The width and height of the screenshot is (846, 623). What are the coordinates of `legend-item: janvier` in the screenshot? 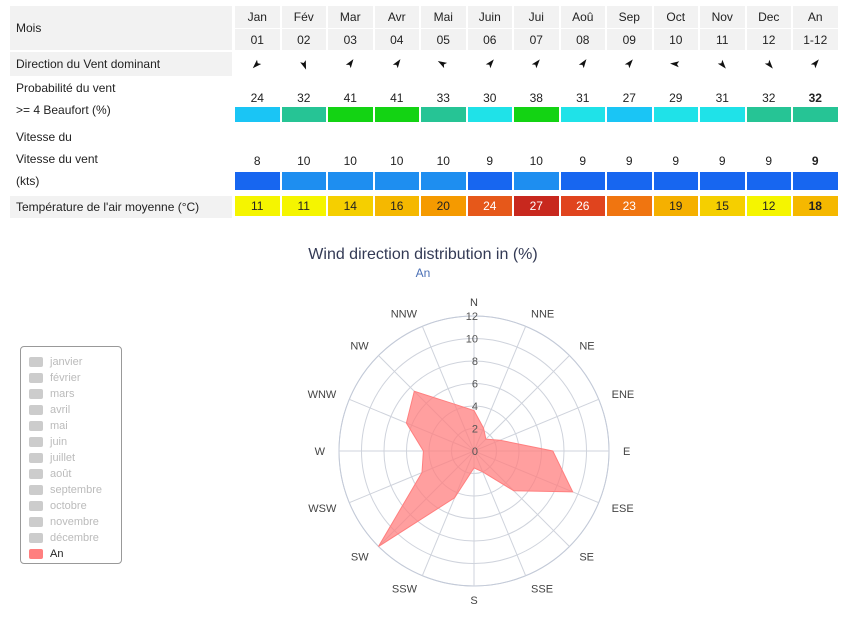 It's located at (55, 362).